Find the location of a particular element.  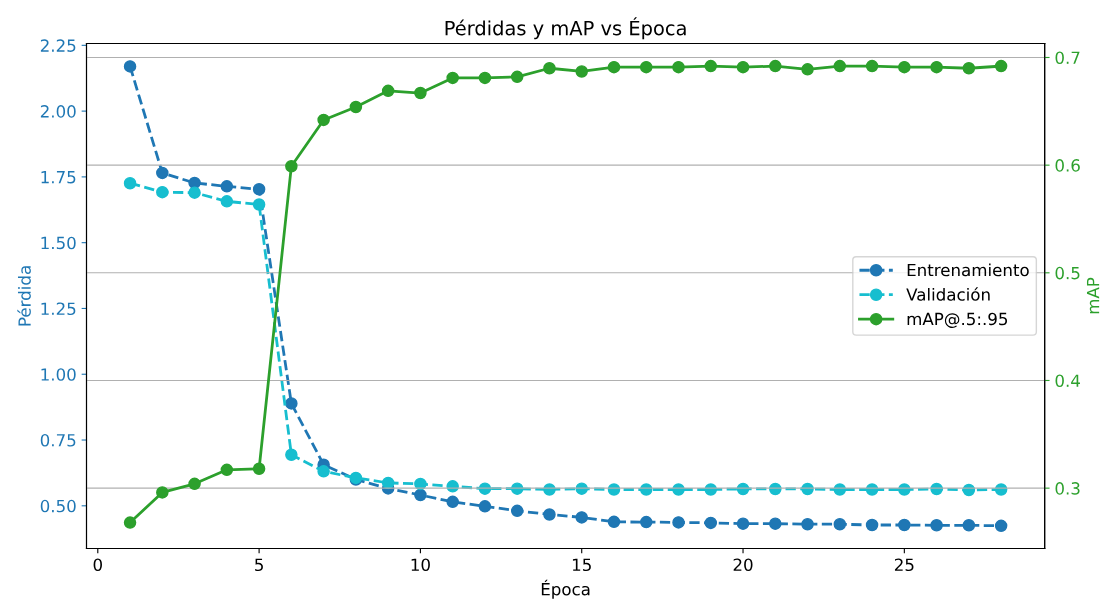

y2-tick-label: 0.6 is located at coordinates (1067, 165).